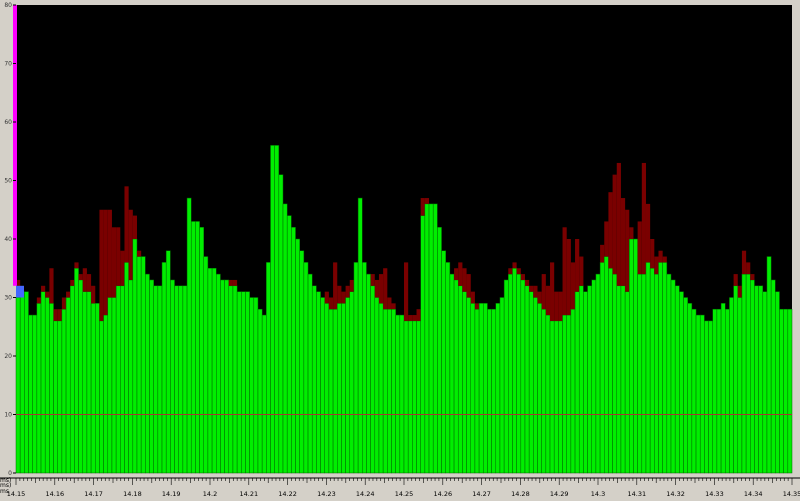 The height and width of the screenshot is (501, 800). Describe the element at coordinates (714, 494) in the screenshot. I see `x-tick-label-18: 14.33` at that location.